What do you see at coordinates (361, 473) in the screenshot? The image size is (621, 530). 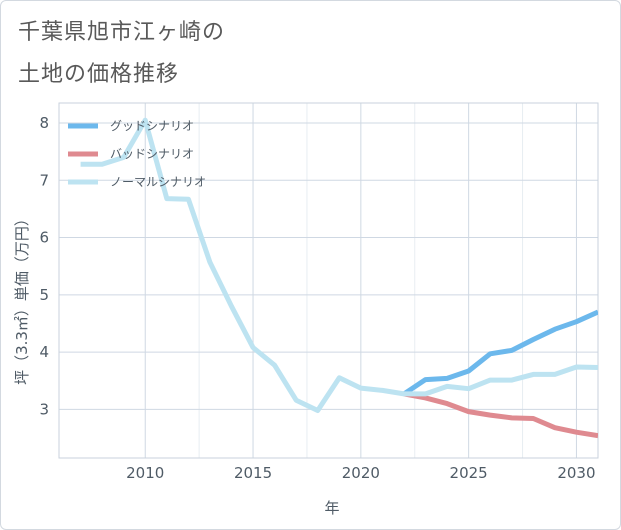 I see `x-tick-label: 2020` at bounding box center [361, 473].